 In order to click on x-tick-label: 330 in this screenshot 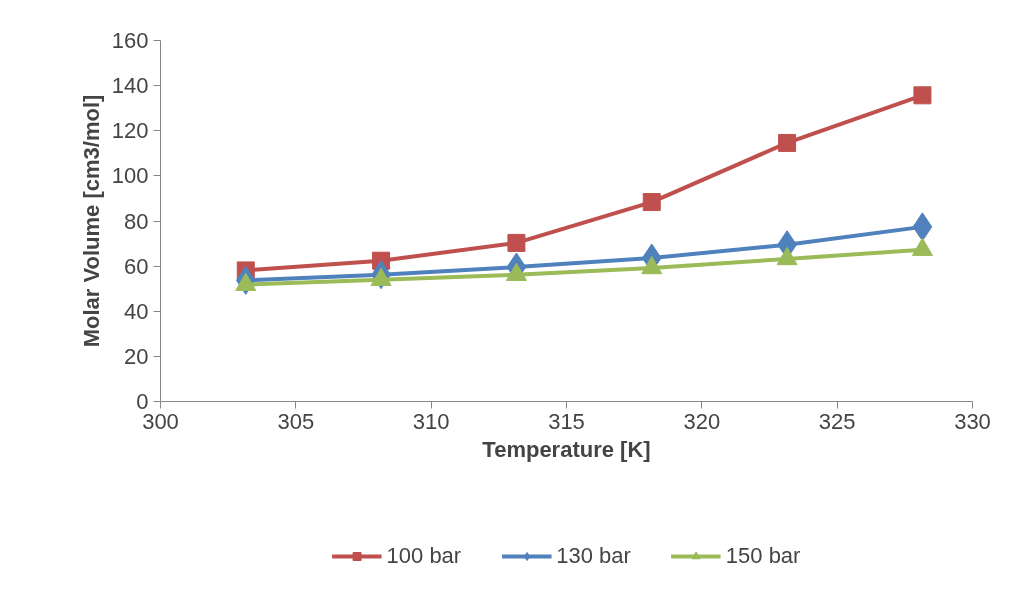, I will do `click(972, 421)`.